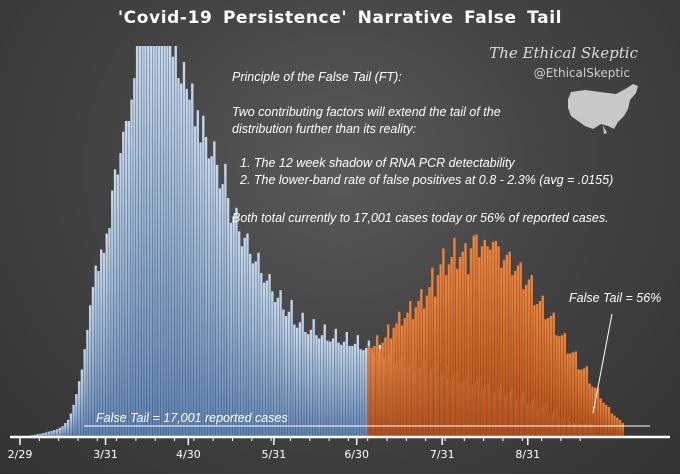  Describe the element at coordinates (192, 418) in the screenshot. I see `false-tail-cases-label: False Tail = 17,001 reported cases` at that location.